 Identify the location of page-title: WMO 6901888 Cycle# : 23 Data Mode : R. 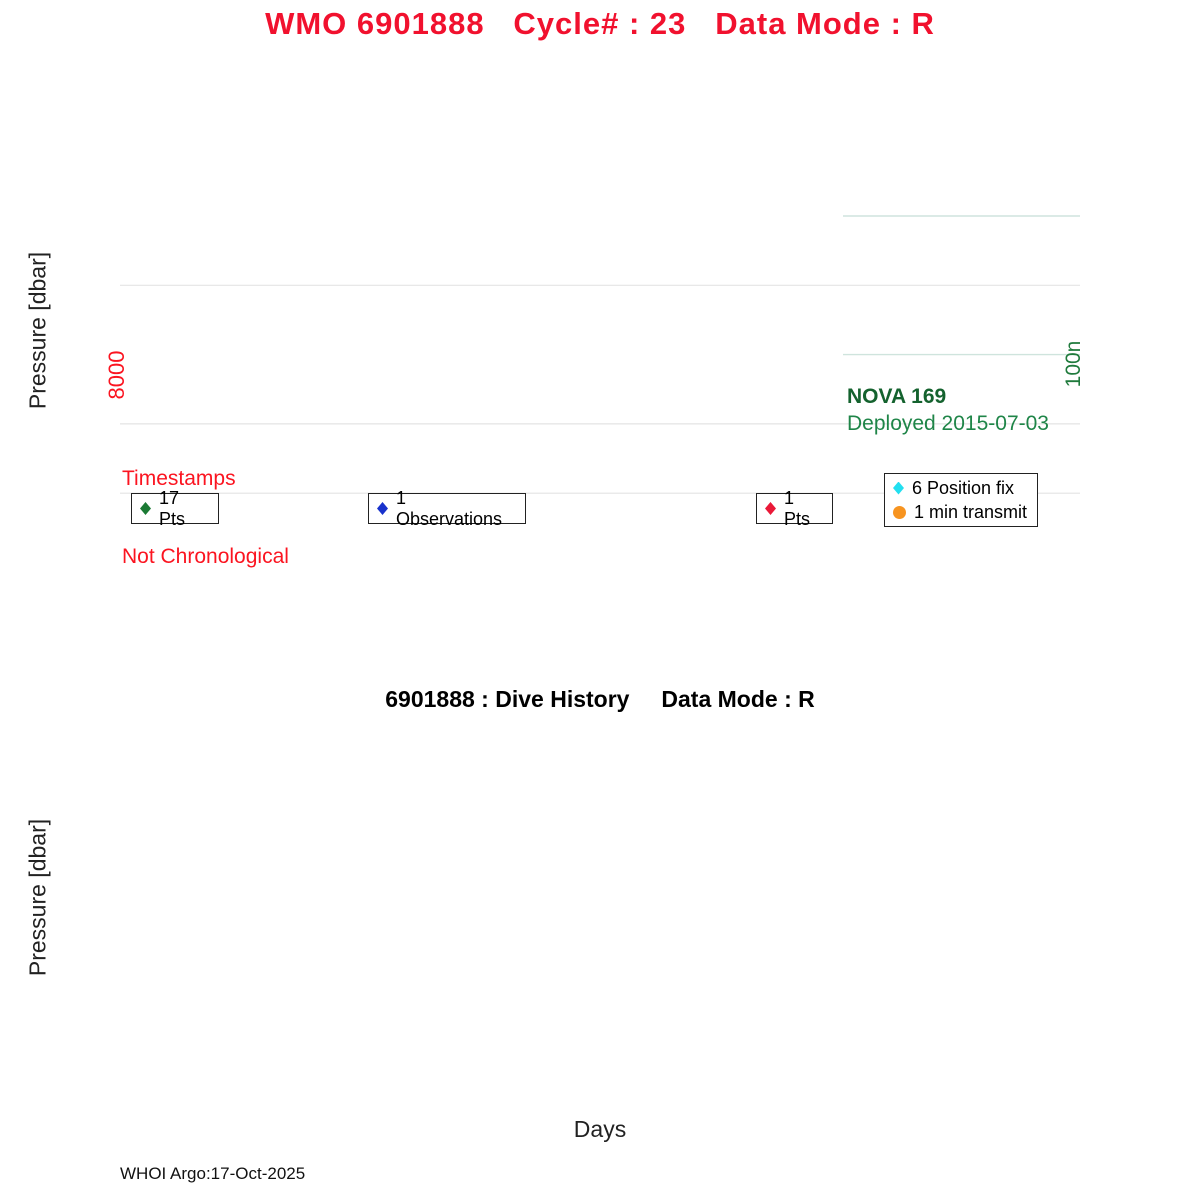
(600, 23).